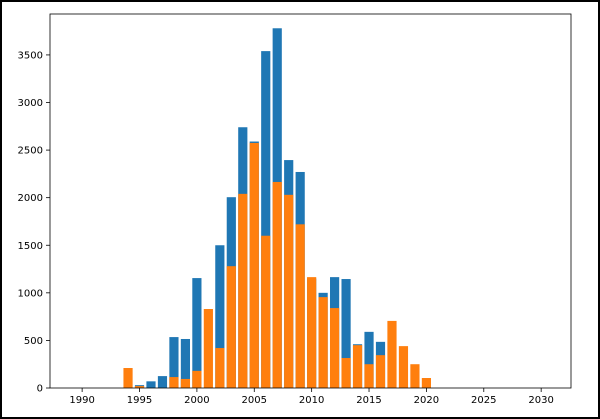 The width and height of the screenshot is (600, 419). I want to click on x-tick-label: 2025, so click(483, 400).